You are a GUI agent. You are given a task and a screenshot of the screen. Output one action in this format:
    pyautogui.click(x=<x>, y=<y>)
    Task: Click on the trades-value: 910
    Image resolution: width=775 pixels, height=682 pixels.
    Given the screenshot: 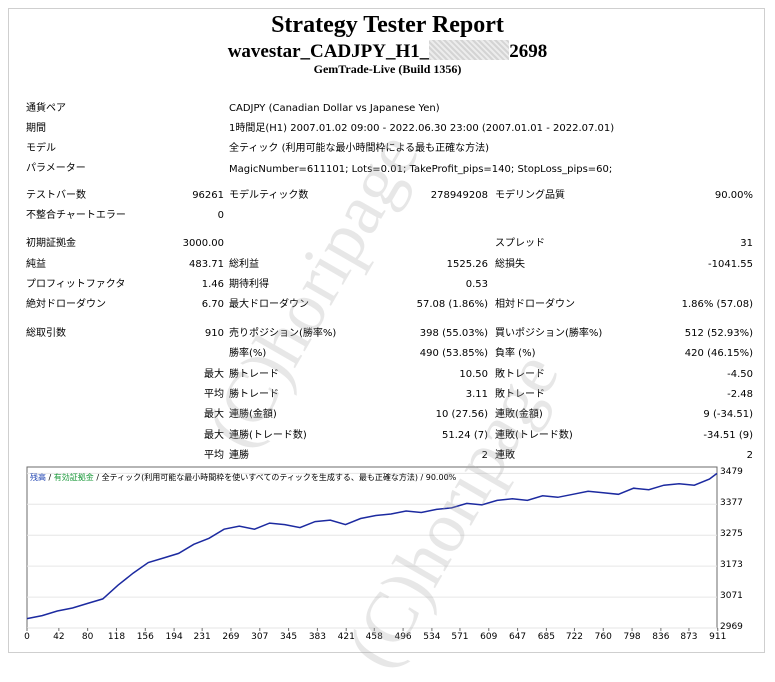 What is the action you would take?
    pyautogui.click(x=214, y=333)
    